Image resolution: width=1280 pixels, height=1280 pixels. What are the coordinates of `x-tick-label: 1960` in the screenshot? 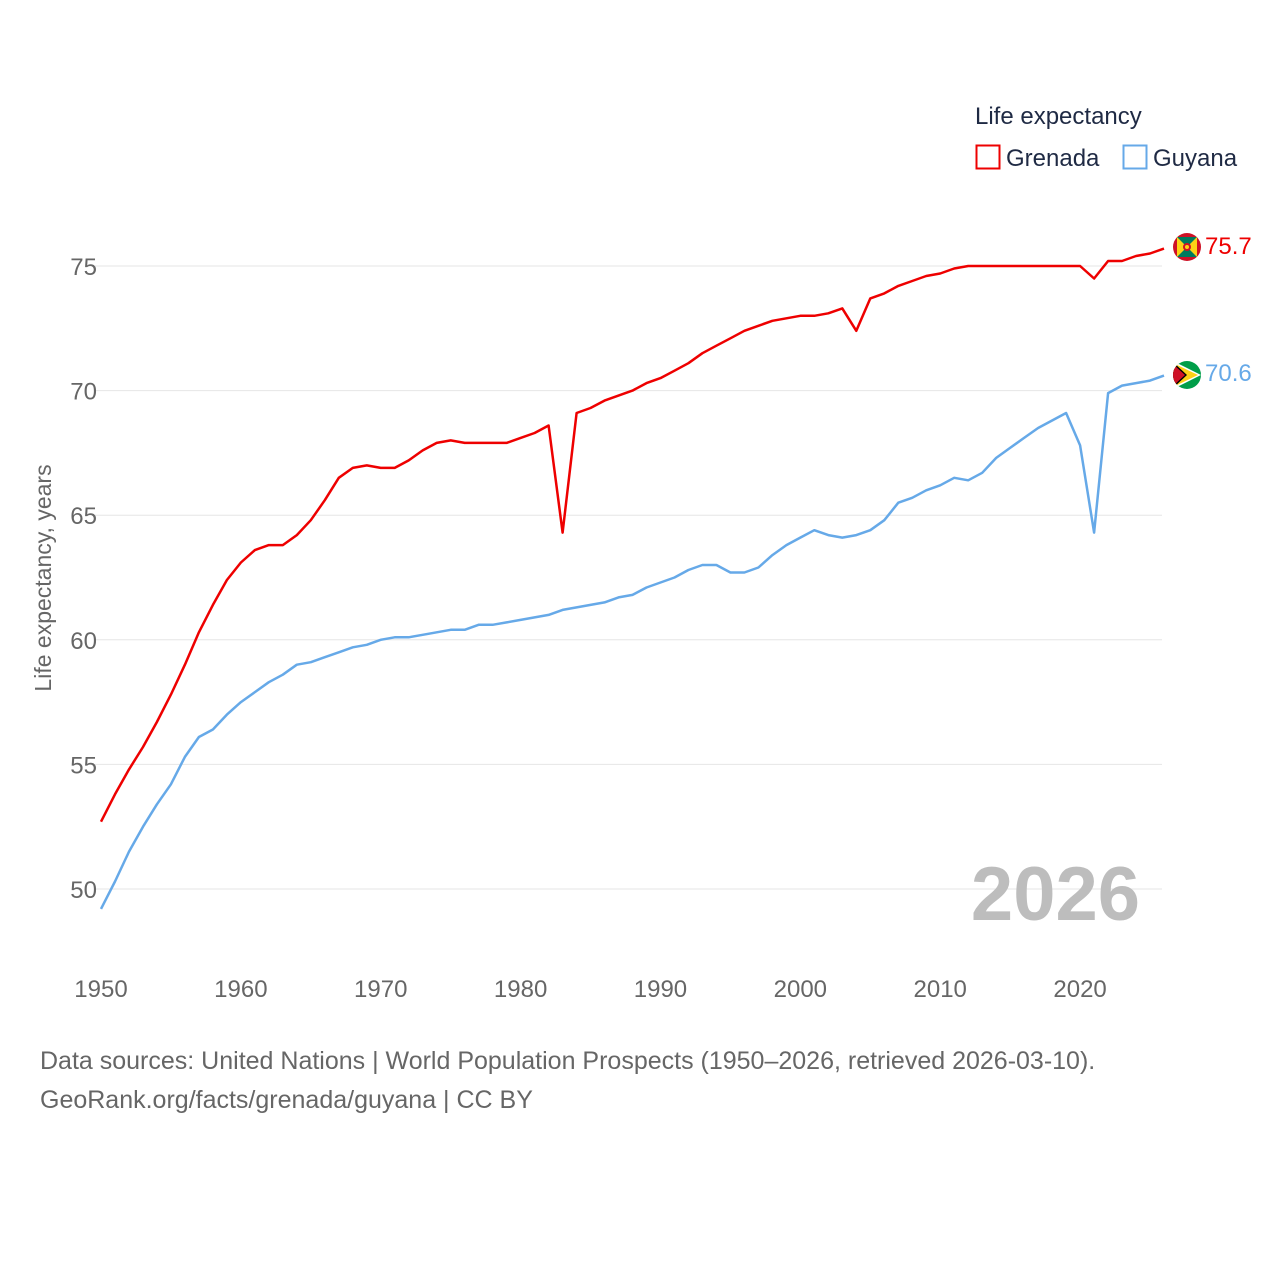 It's located at (240, 989).